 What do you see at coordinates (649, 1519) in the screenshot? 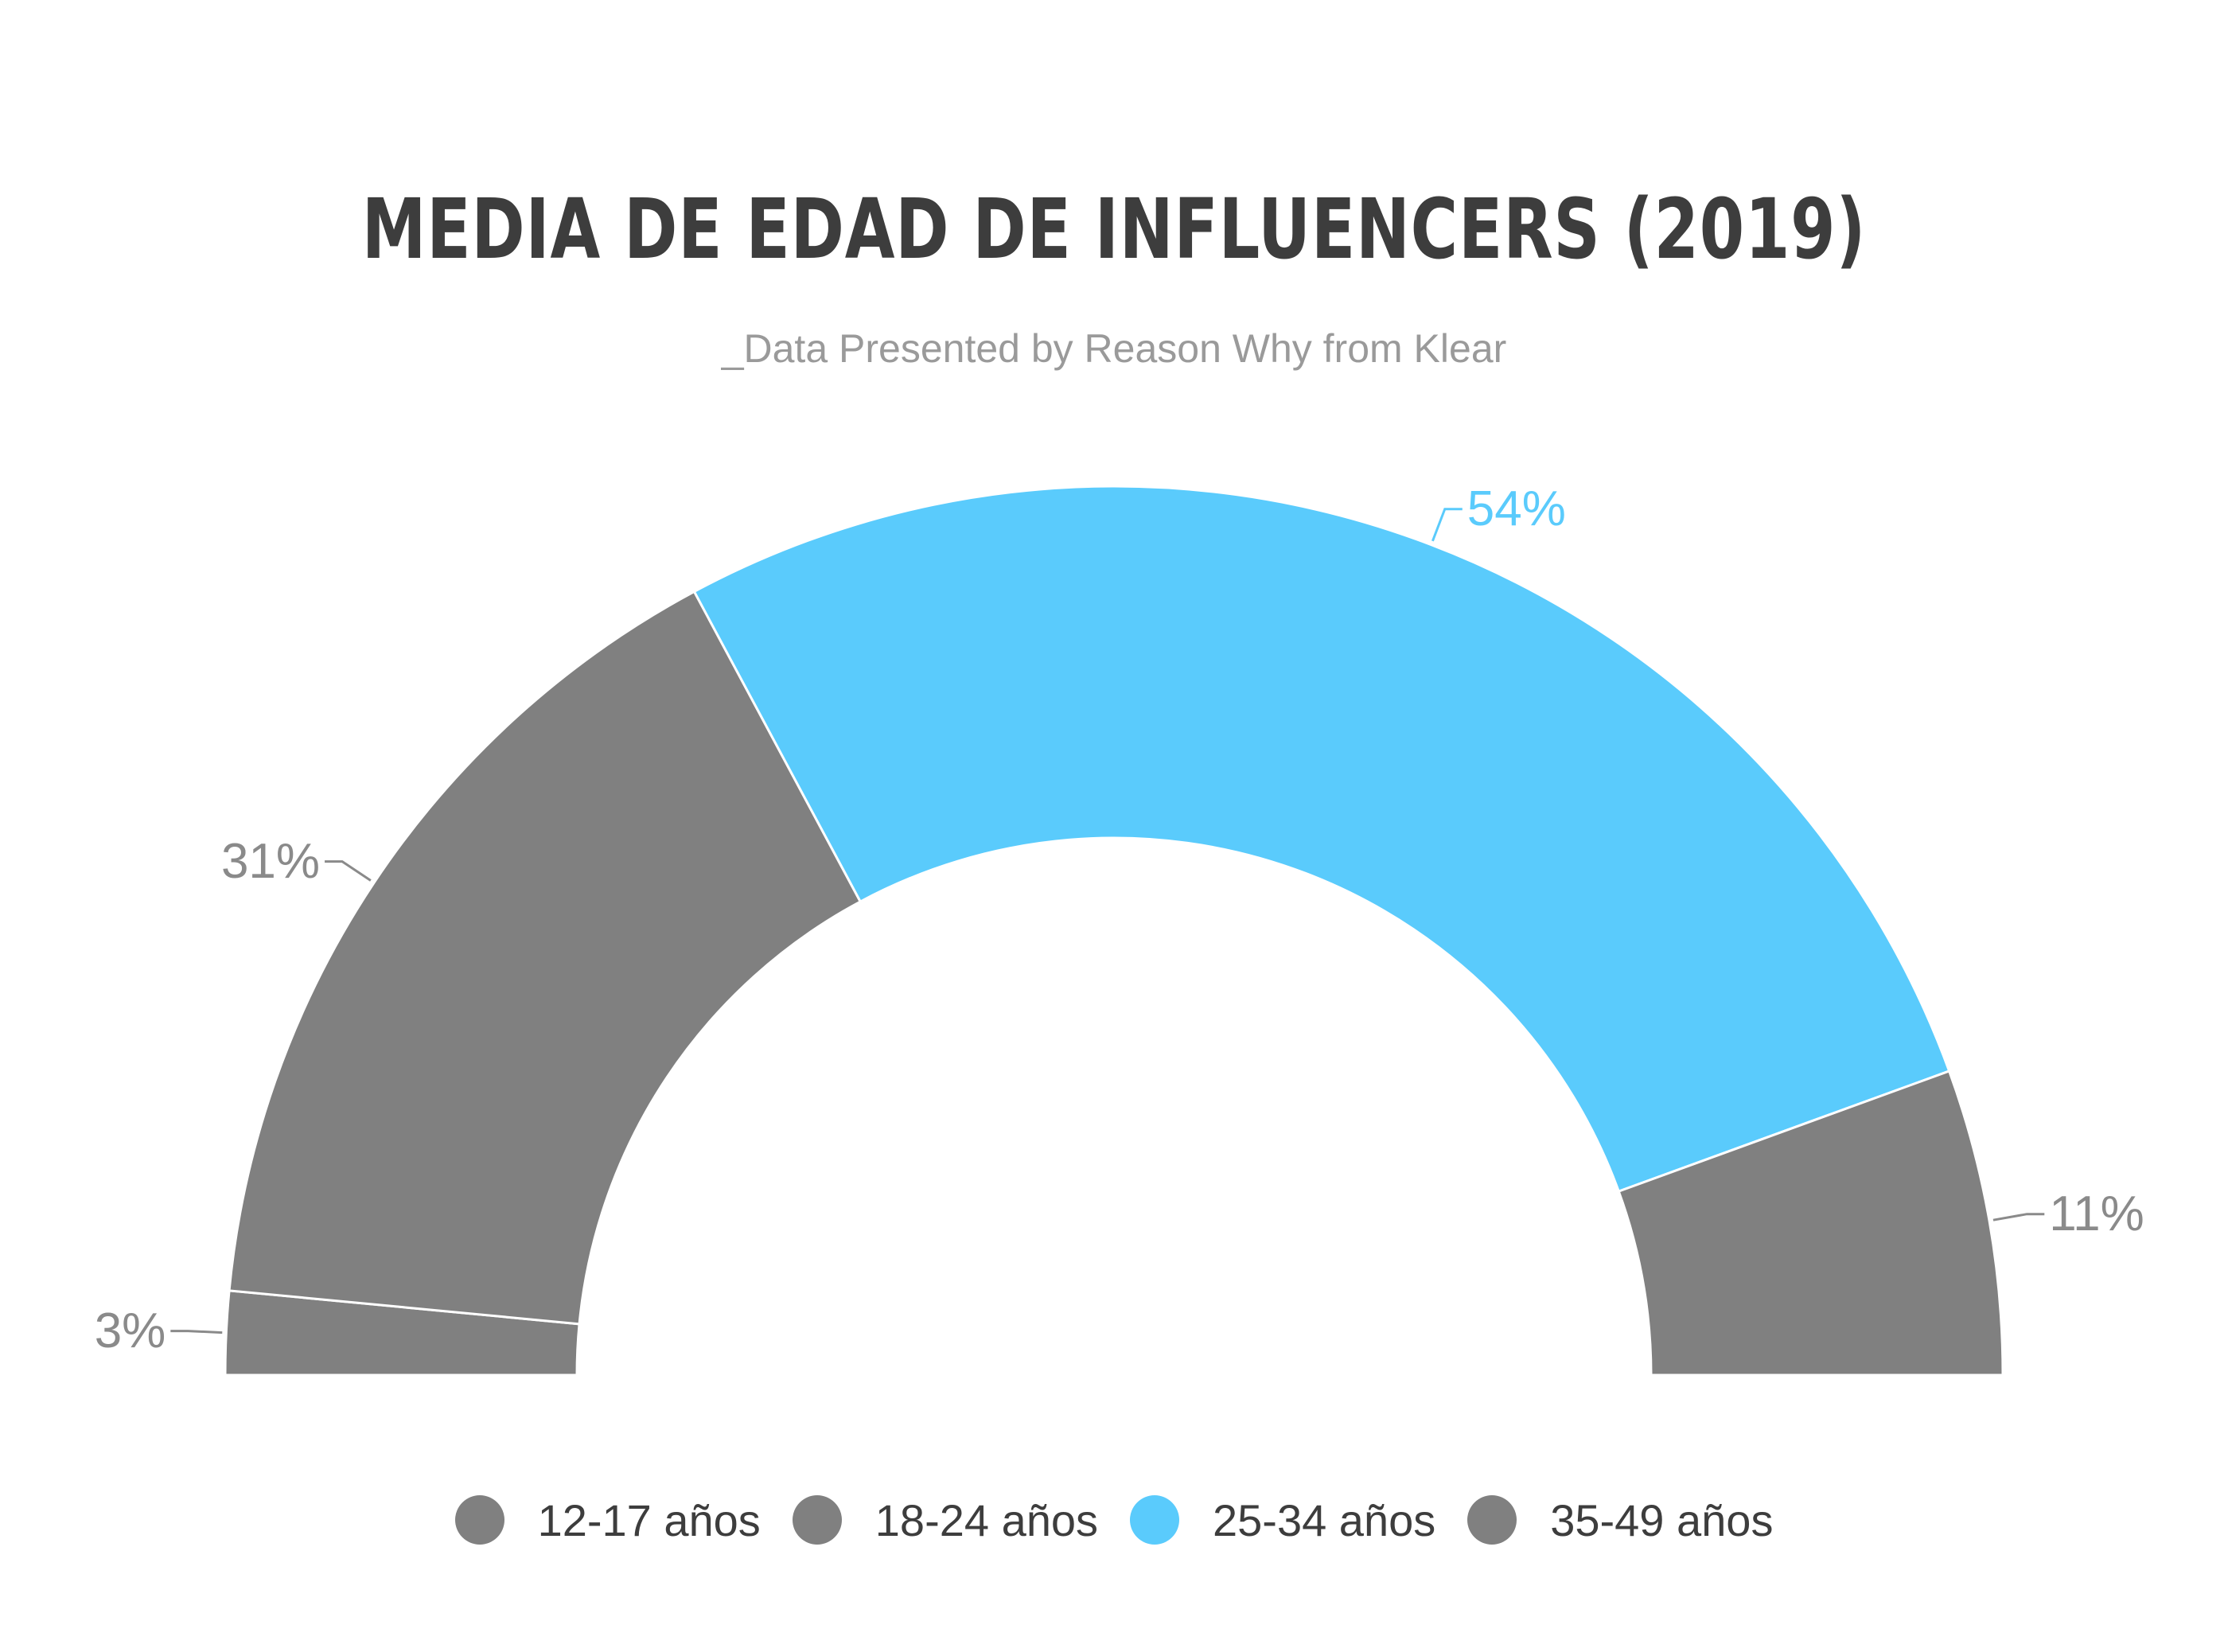
I see `legend-label-1: 12-17 años` at bounding box center [649, 1519].